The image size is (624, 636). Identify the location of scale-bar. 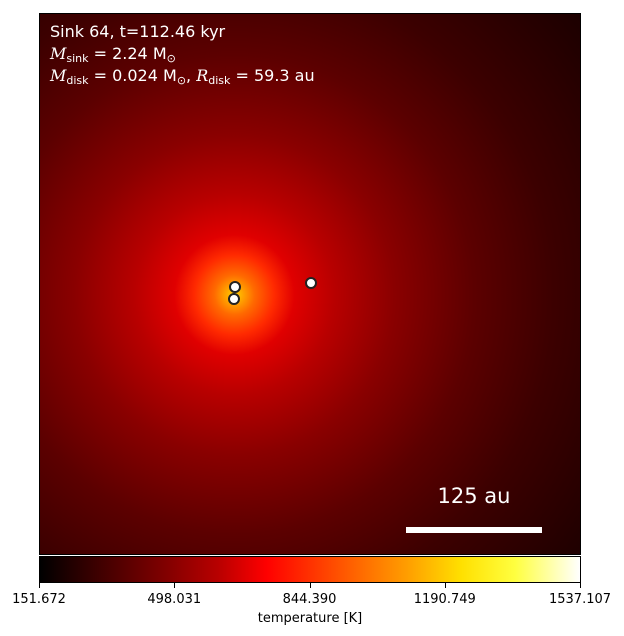
(474, 530).